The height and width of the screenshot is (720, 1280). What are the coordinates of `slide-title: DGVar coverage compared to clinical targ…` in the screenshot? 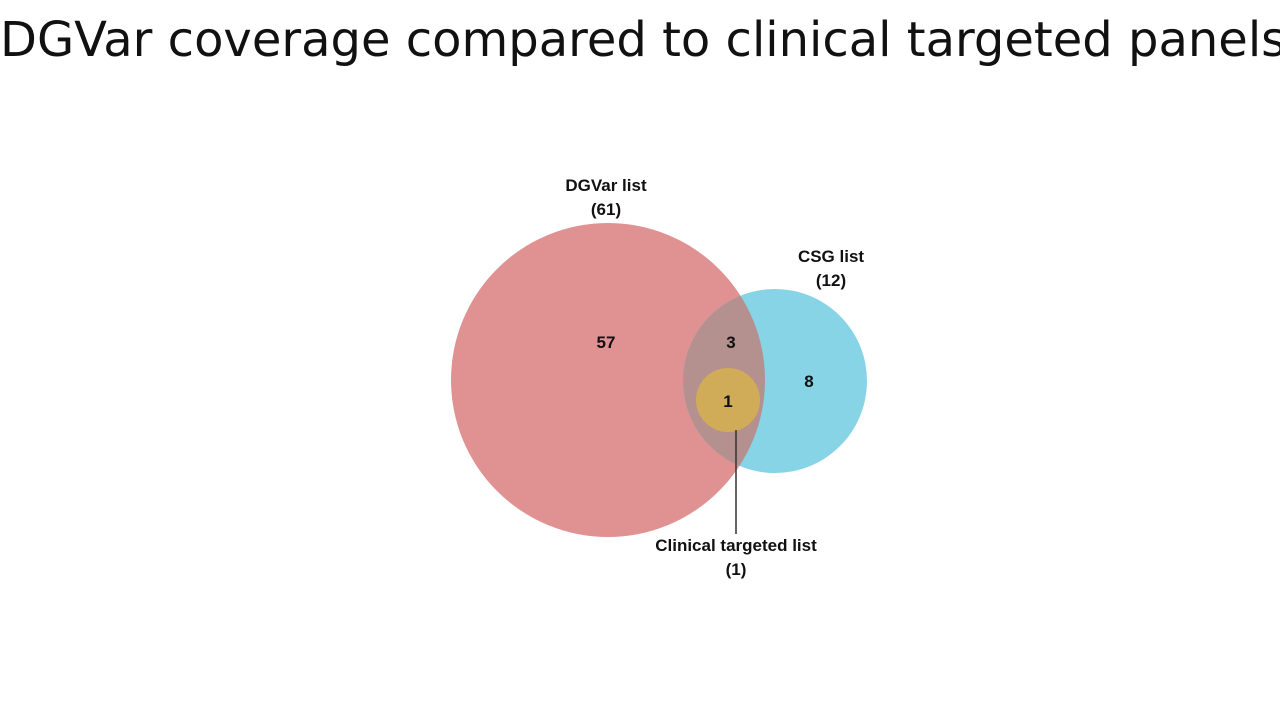 It's located at (640, 40).